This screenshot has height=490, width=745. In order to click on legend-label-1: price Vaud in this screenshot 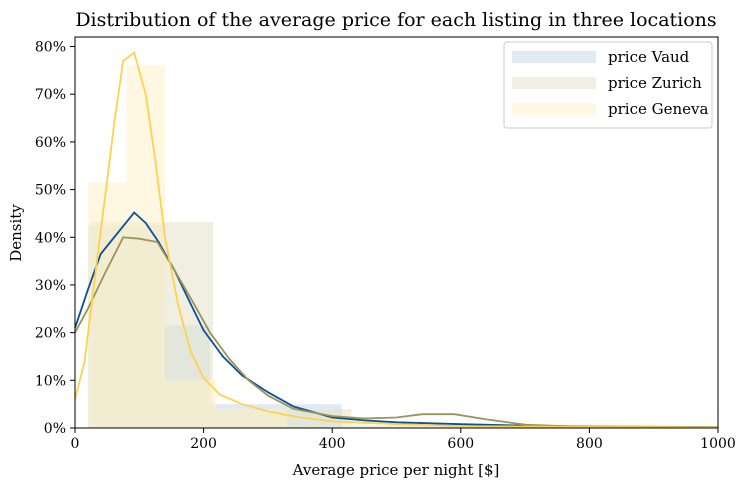, I will do `click(649, 57)`.